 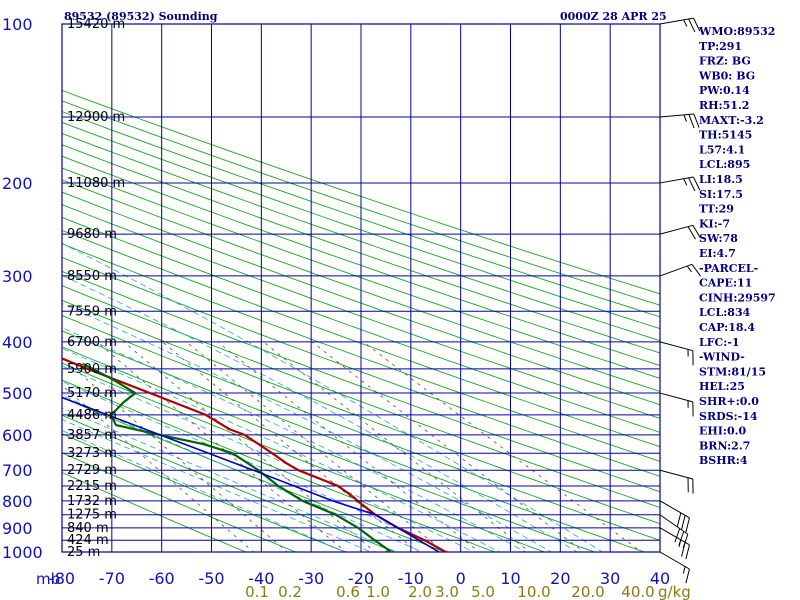 What do you see at coordinates (17, 342) in the screenshot?
I see `y-tick-label: 400` at bounding box center [17, 342].